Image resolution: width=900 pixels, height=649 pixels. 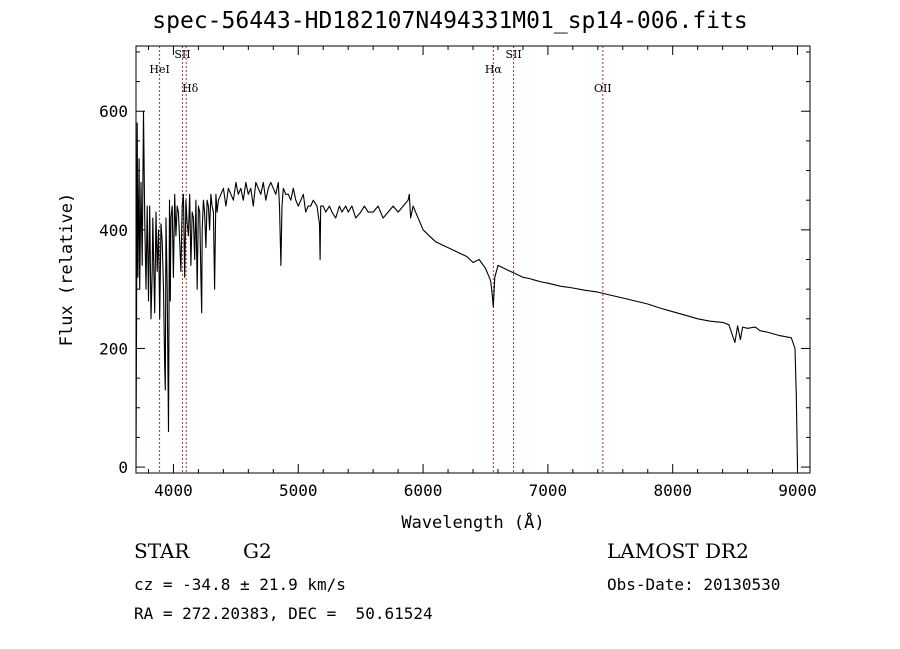 I want to click on line-marker-label: HeI, so click(x=159, y=69).